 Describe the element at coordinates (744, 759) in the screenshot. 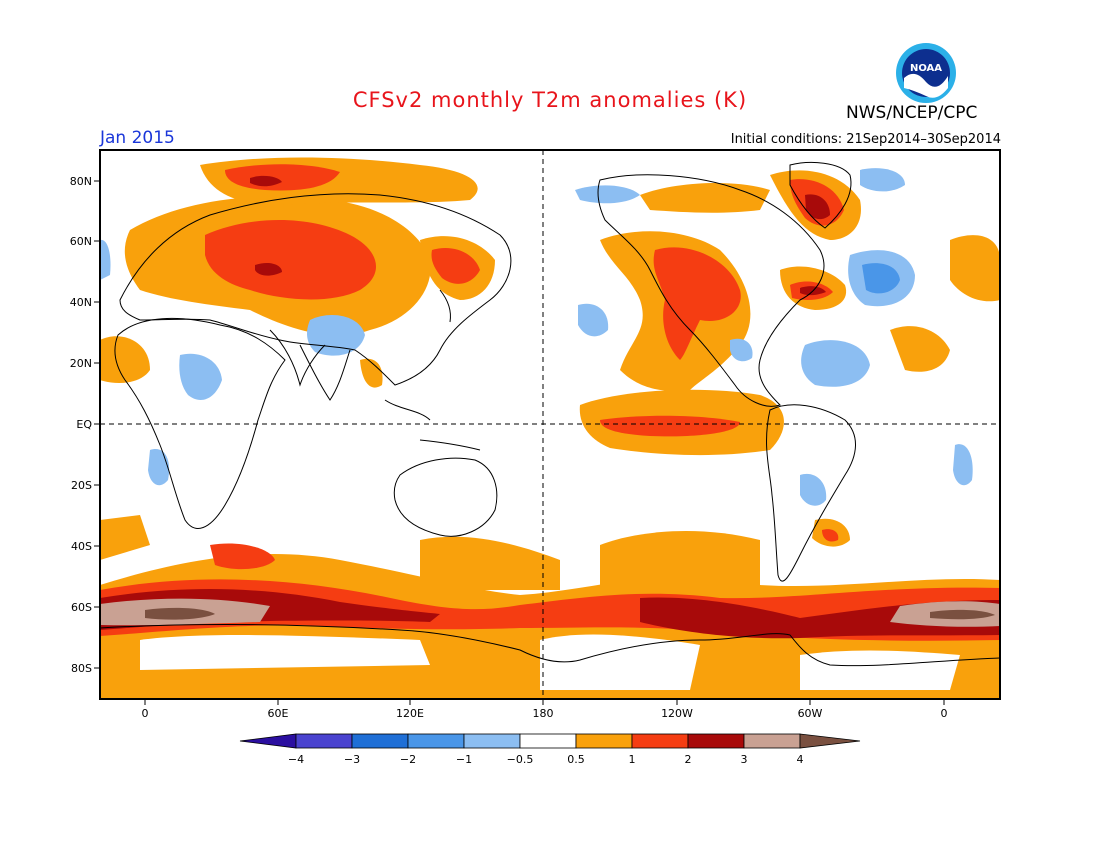

I see `colorbar-label: 3` at that location.